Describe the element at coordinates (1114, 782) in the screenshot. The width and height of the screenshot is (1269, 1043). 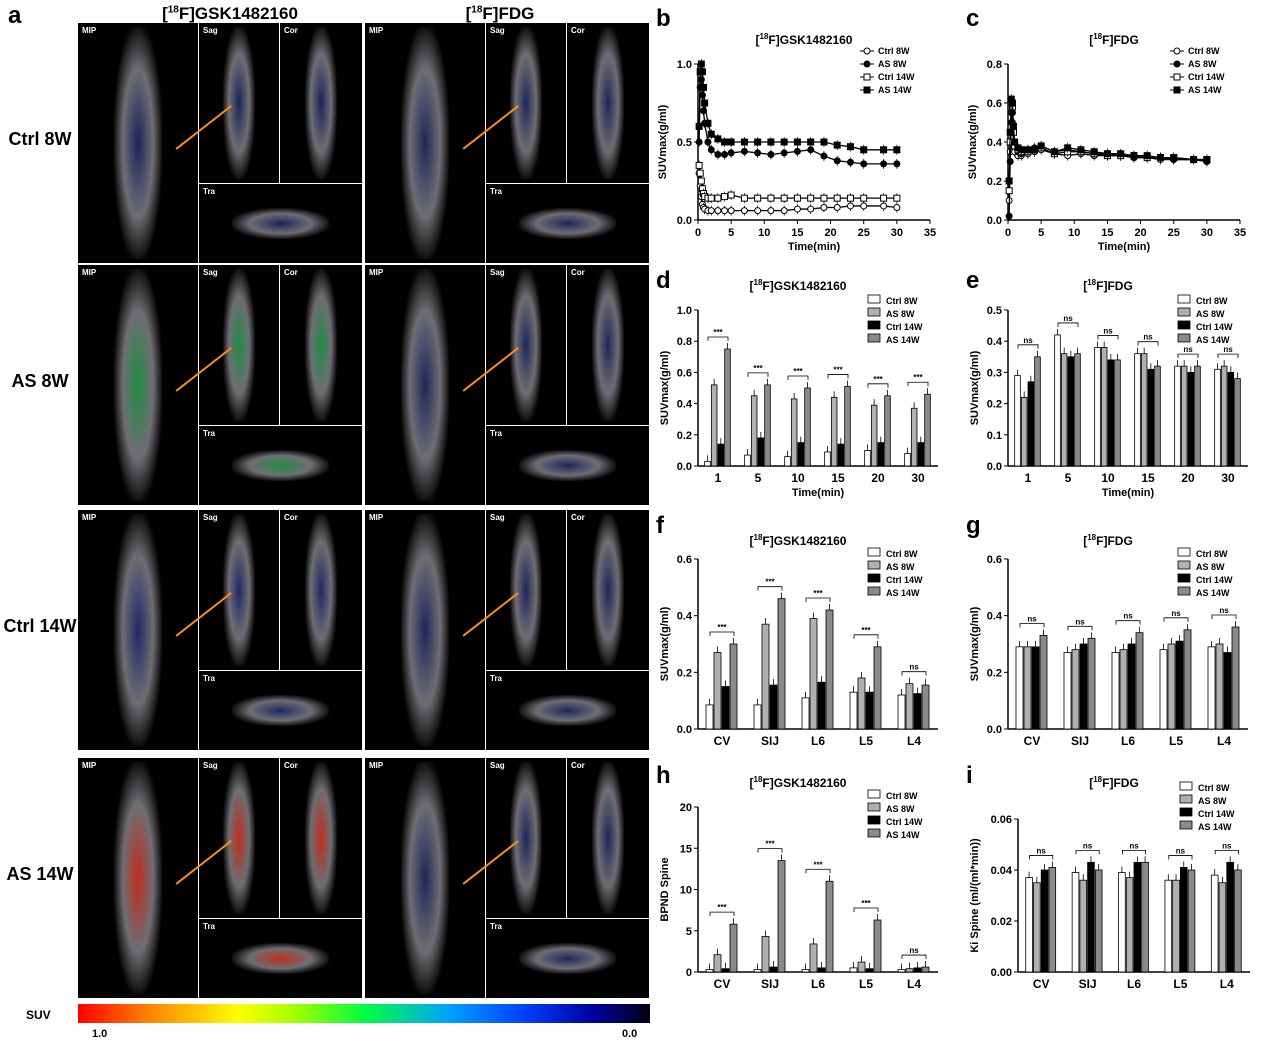
I see `chart-title: [18F]FDG` at that location.